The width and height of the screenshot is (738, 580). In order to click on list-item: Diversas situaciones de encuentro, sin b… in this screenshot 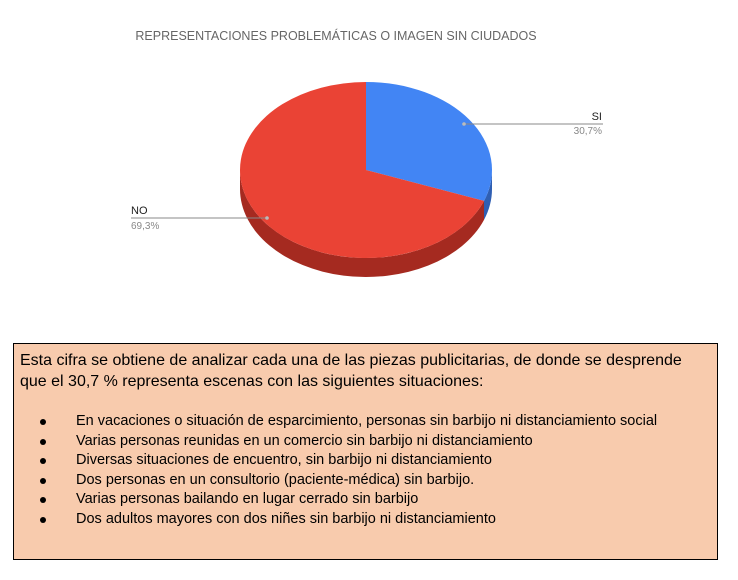, I will do `click(374, 461)`.